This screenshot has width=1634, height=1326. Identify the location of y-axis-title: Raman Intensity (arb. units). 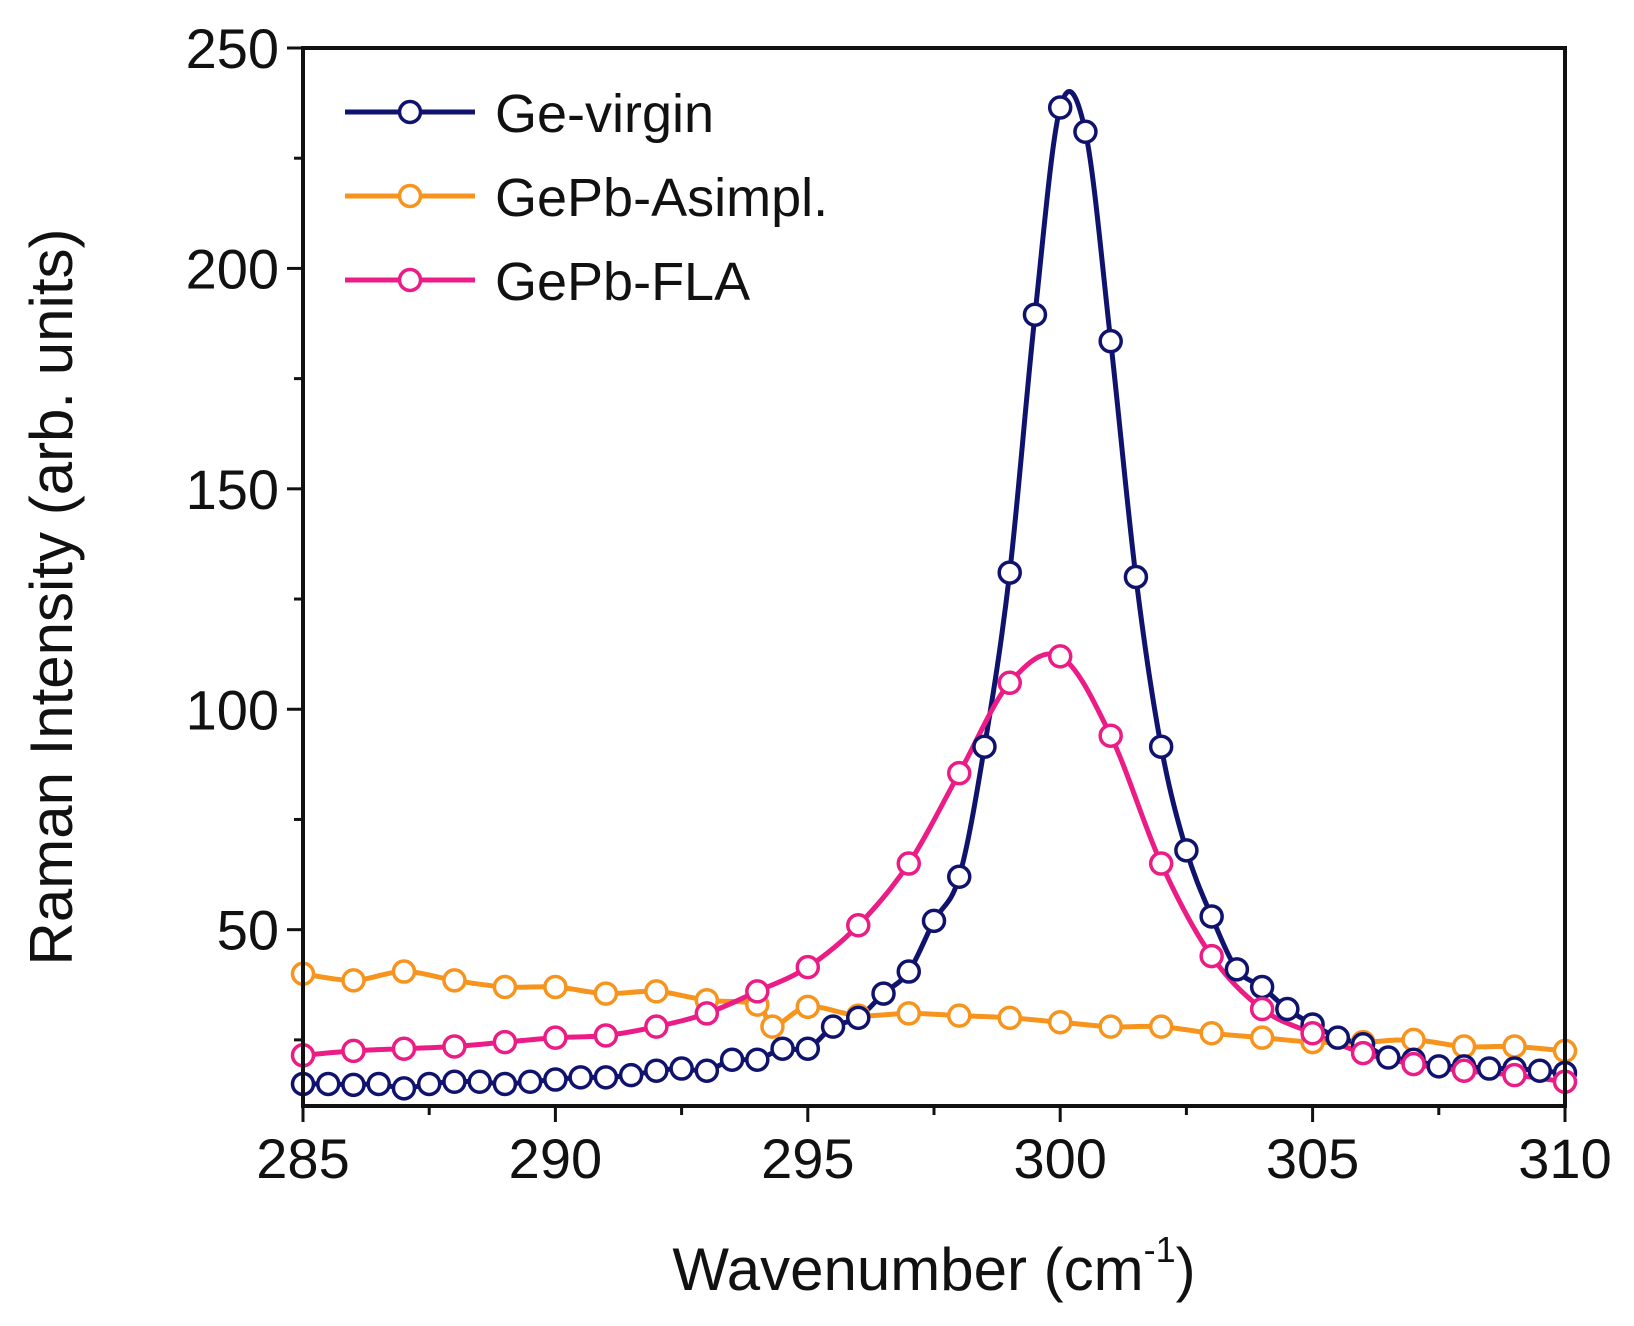
(51, 597).